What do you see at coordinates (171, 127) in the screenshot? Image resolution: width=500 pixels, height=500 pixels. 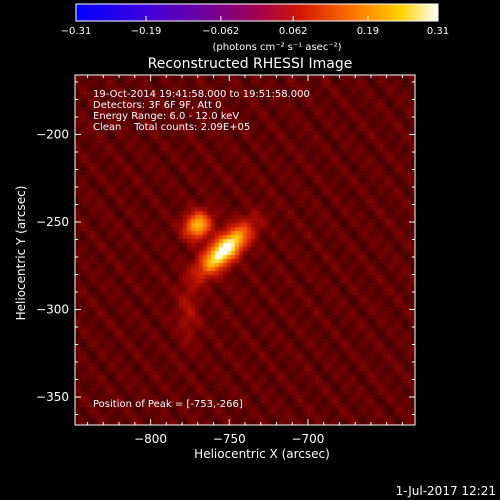 I see `annotation-clean-counts: Clean Total counts: 2.09E+05` at bounding box center [171, 127].